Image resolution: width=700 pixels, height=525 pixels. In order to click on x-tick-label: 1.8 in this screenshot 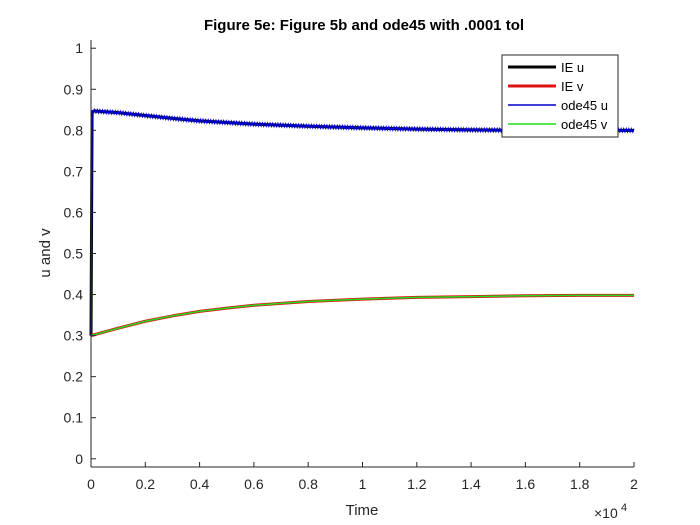, I will do `click(580, 484)`.